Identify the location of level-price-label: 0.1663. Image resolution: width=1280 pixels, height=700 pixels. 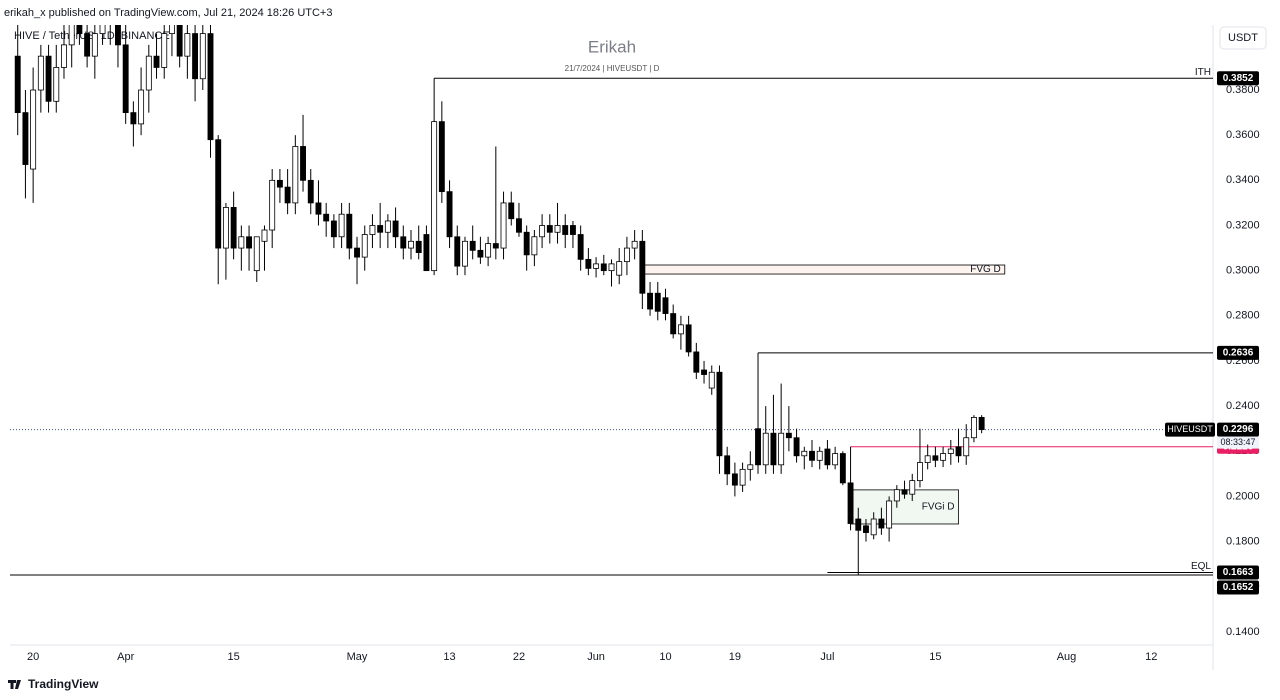
(1238, 572).